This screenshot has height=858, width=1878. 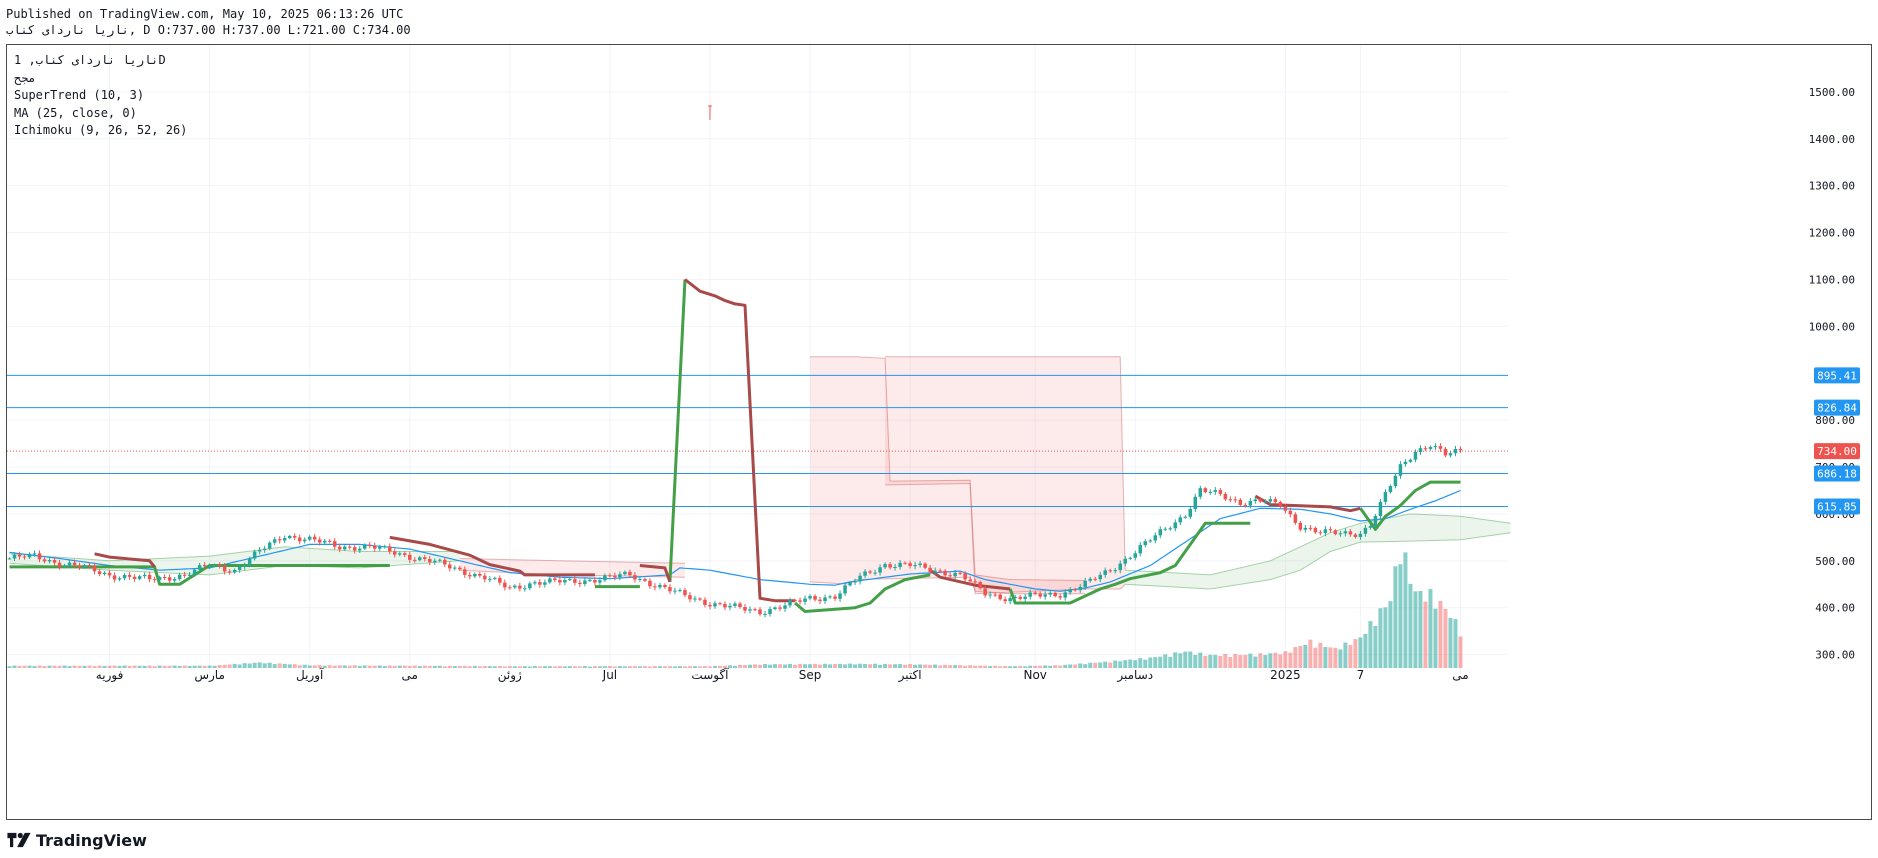 What do you see at coordinates (1832, 92) in the screenshot?
I see `y-tick-label: 1500.00` at bounding box center [1832, 92].